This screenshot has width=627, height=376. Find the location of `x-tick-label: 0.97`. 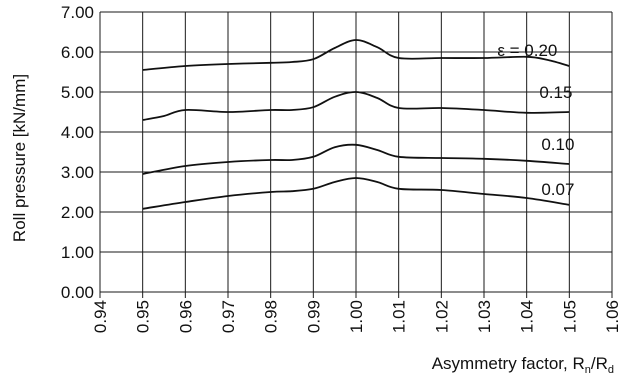

x-tick-label: 0.97 is located at coordinates (228, 316).